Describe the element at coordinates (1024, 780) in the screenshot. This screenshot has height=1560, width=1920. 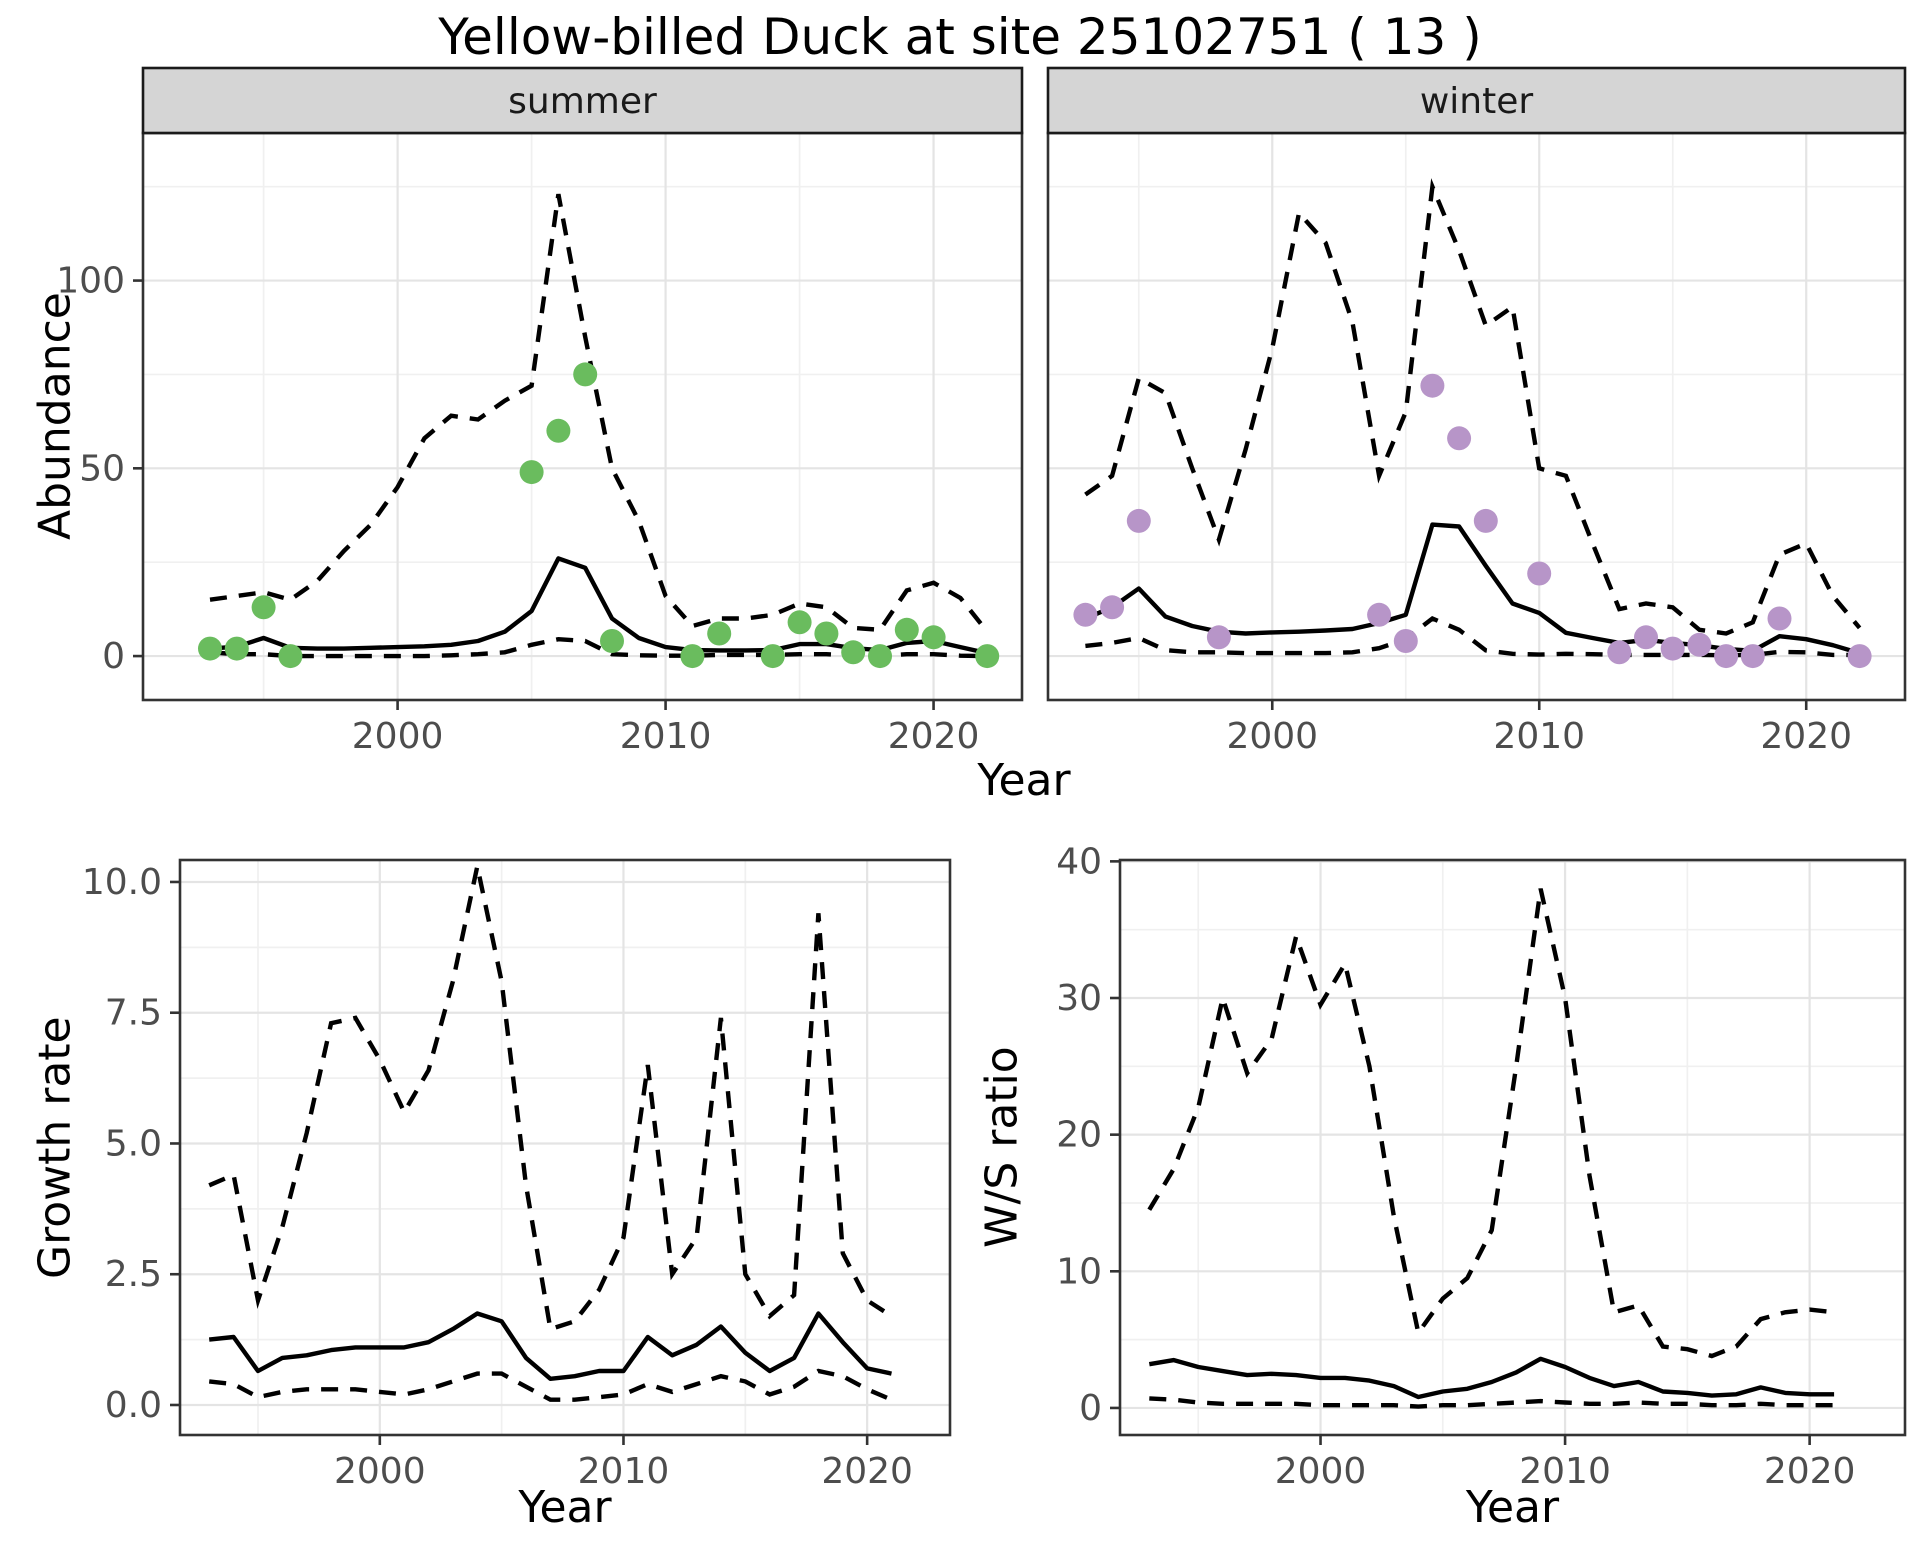
I see `x-axis-title-year-top: Year` at that location.